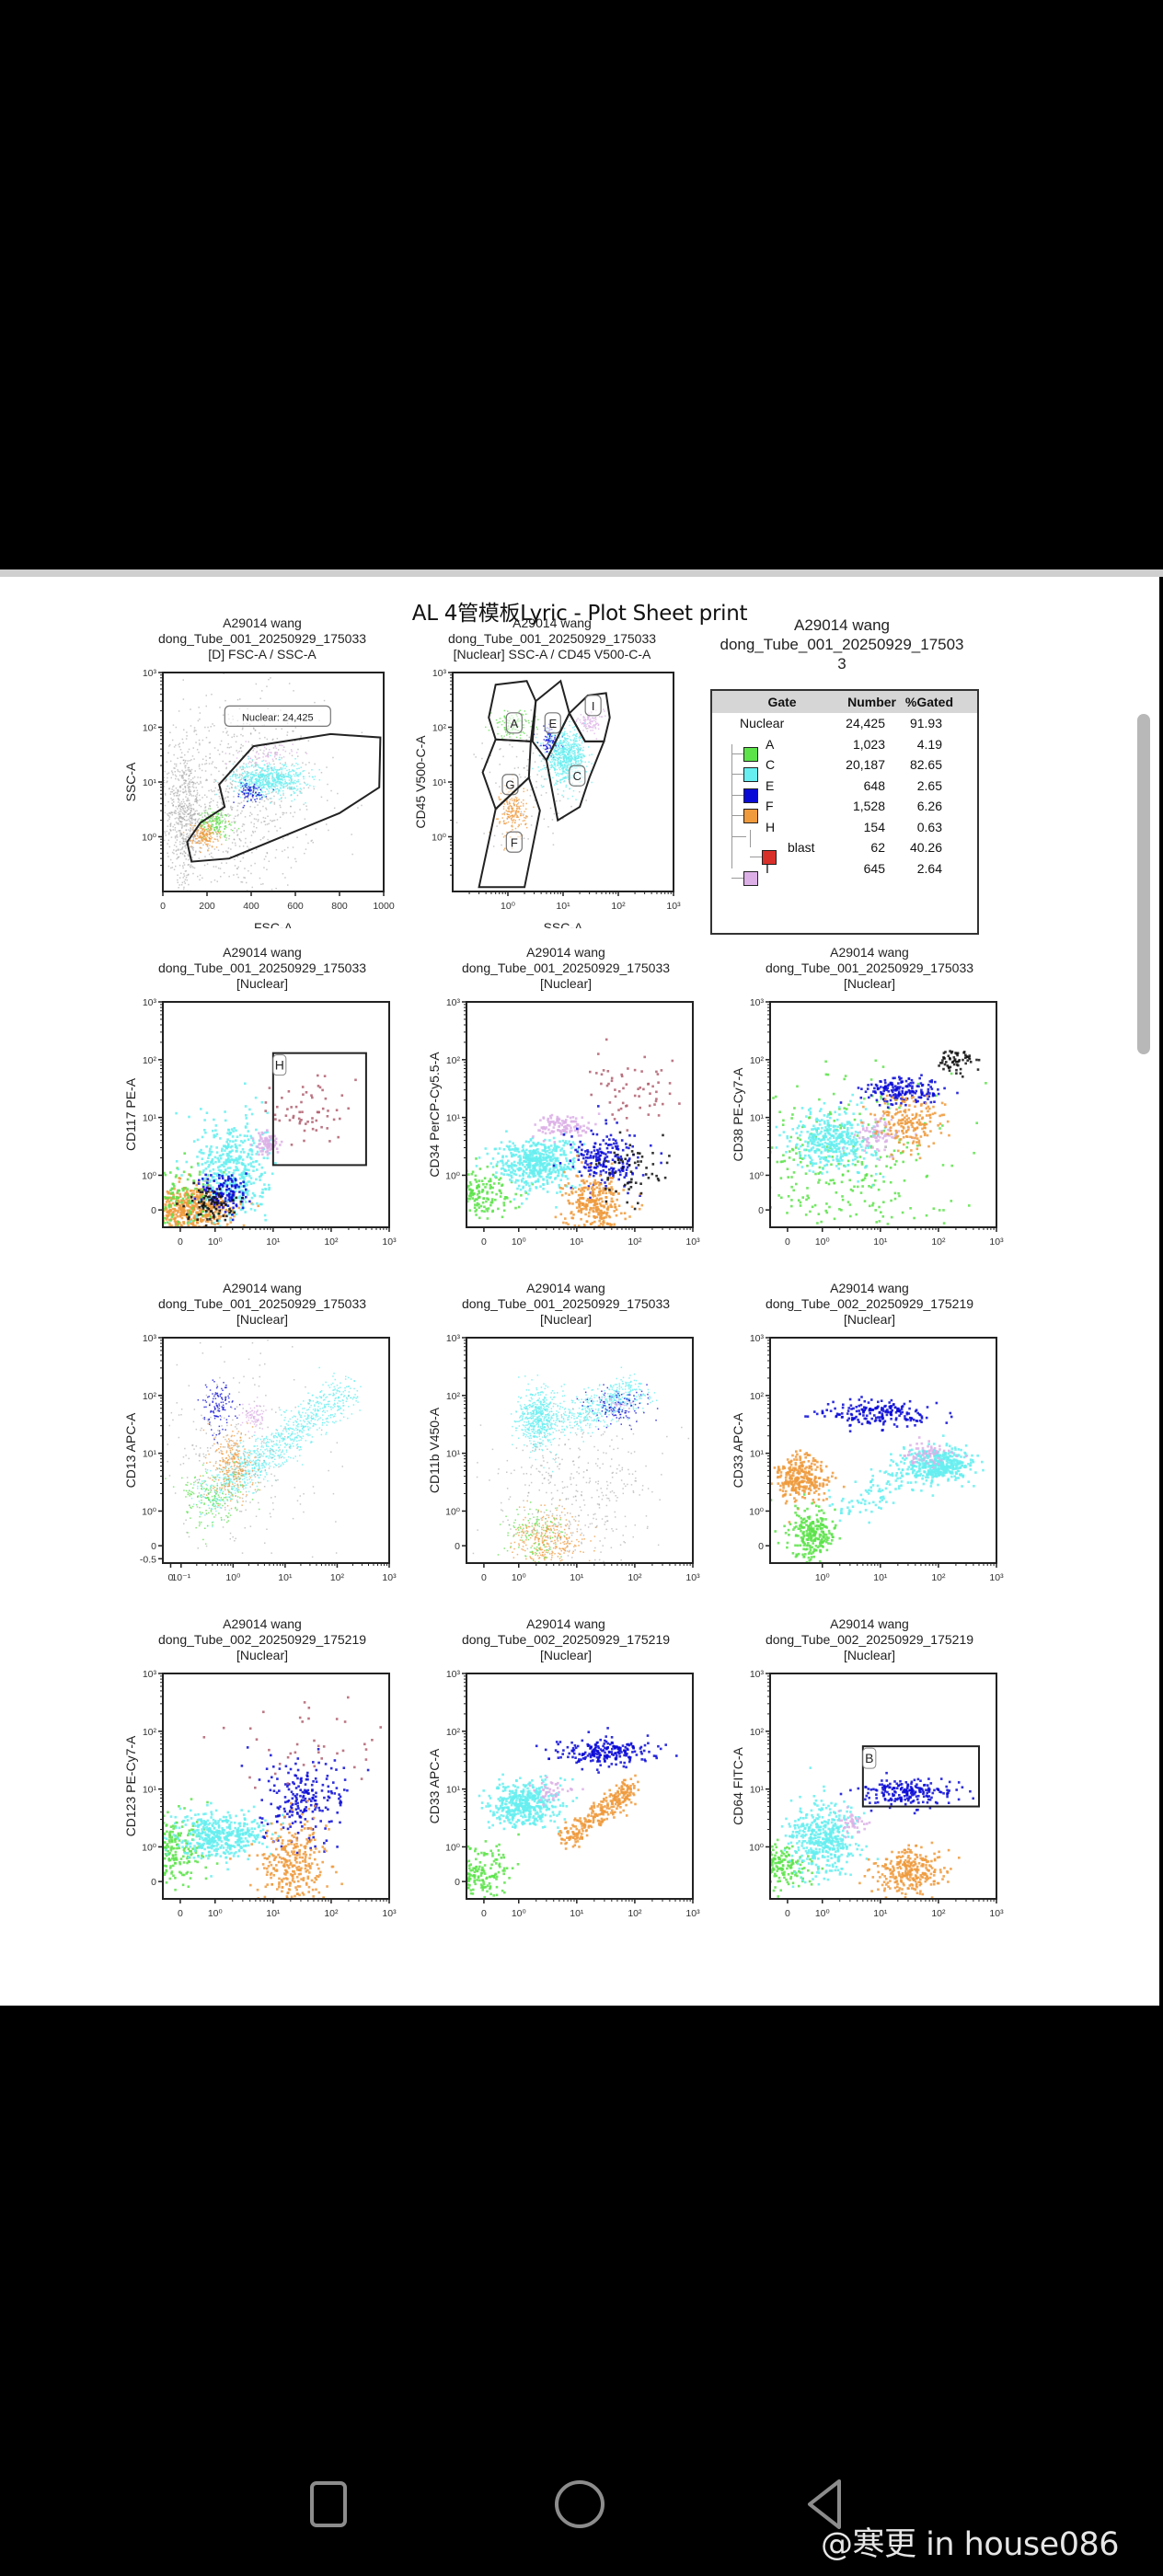 Image resolution: width=1163 pixels, height=2576 pixels. What do you see at coordinates (575, 766) in the screenshot?
I see `gate-c-polygon` at bounding box center [575, 766].